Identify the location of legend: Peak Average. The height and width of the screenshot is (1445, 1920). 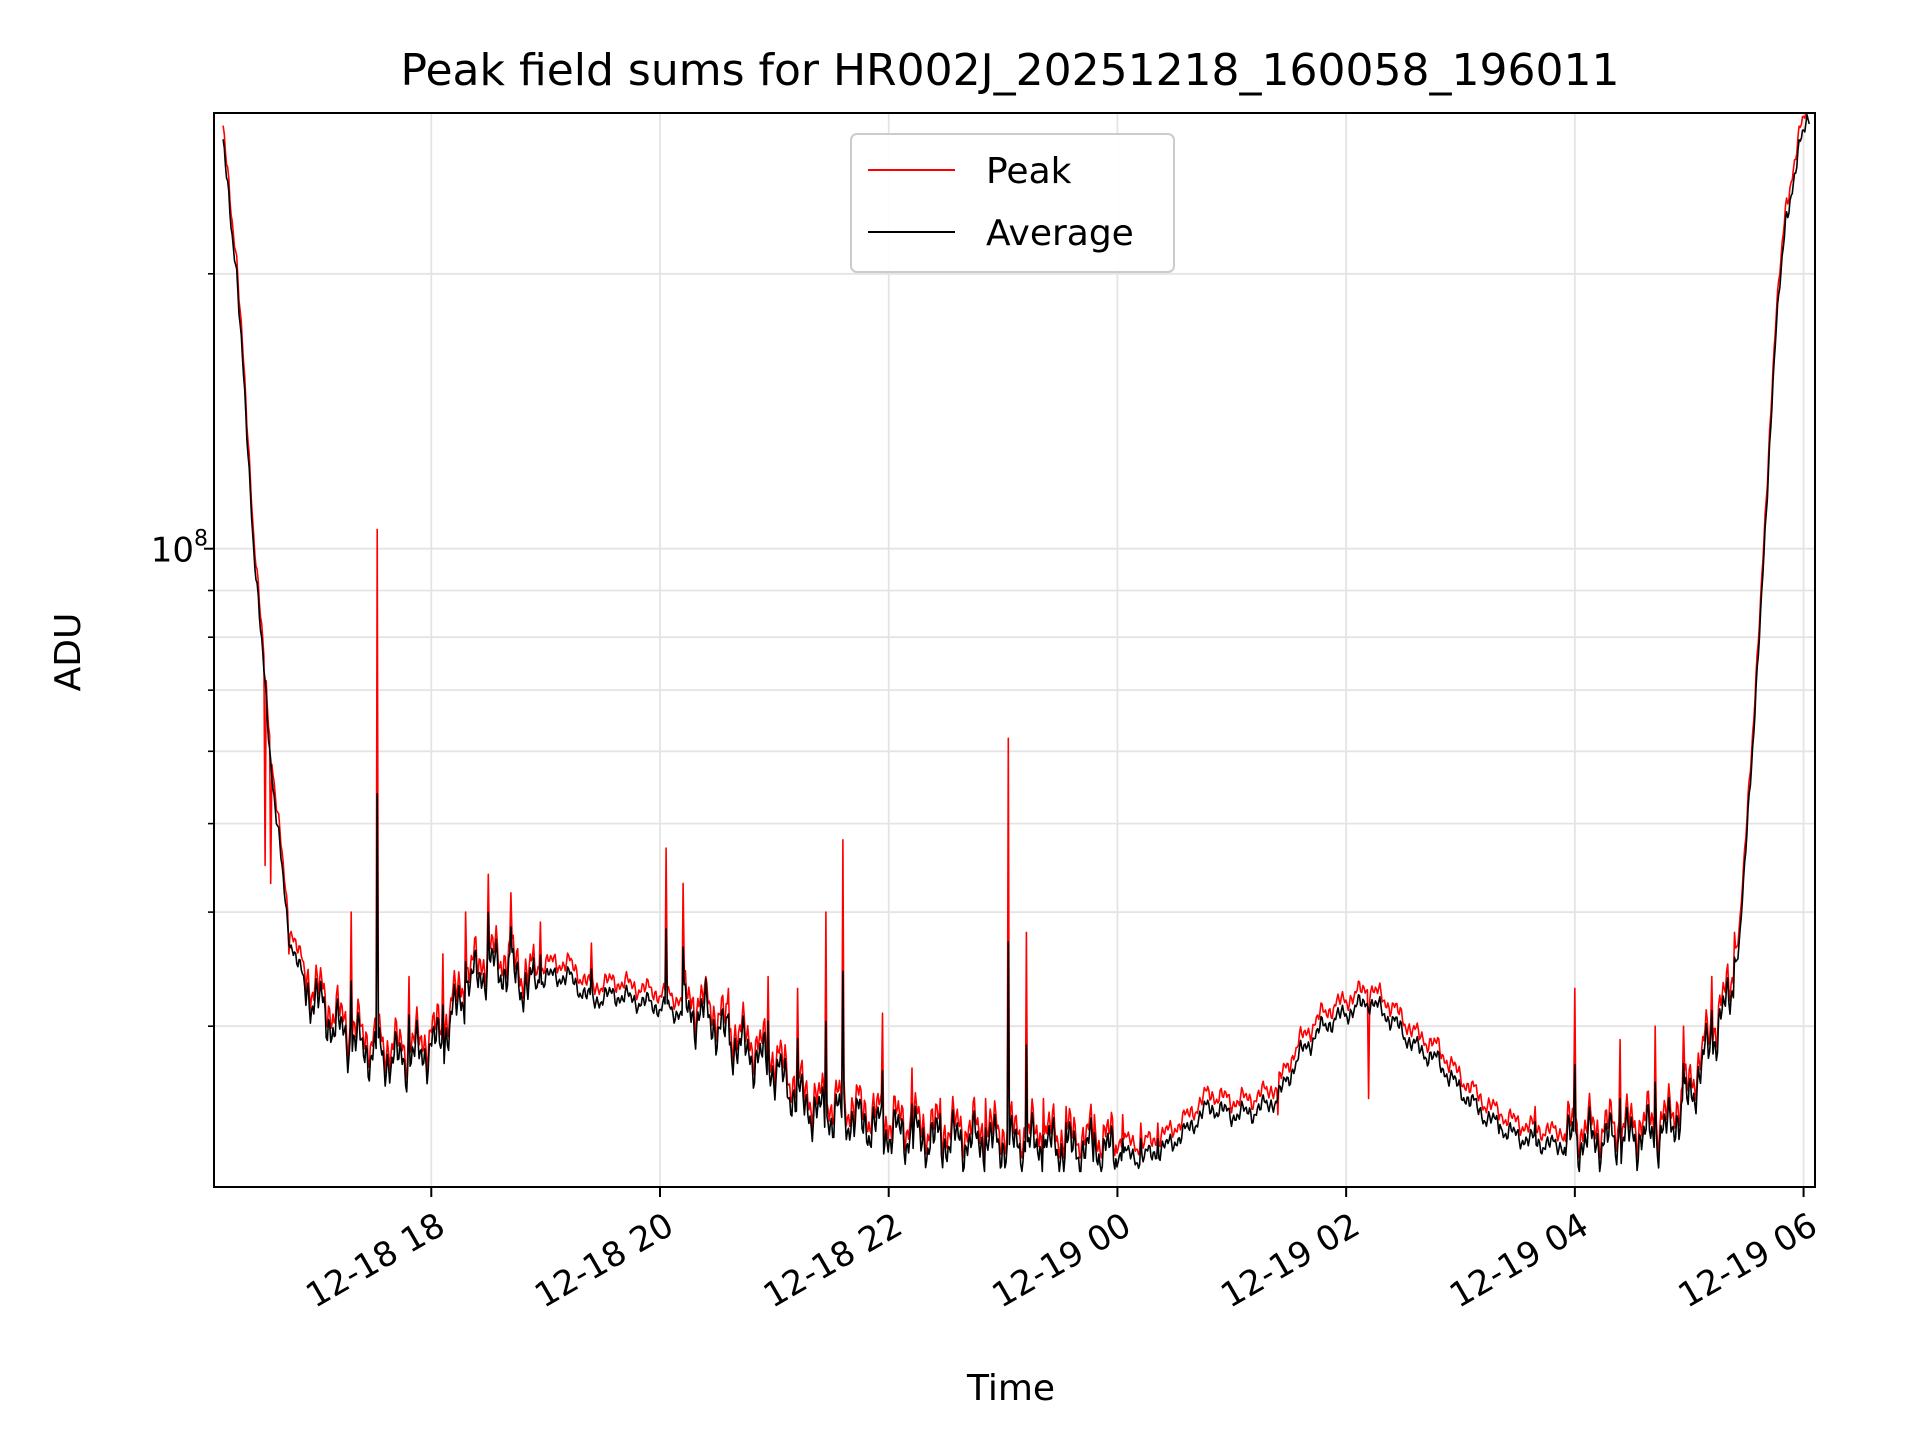
(1012, 203).